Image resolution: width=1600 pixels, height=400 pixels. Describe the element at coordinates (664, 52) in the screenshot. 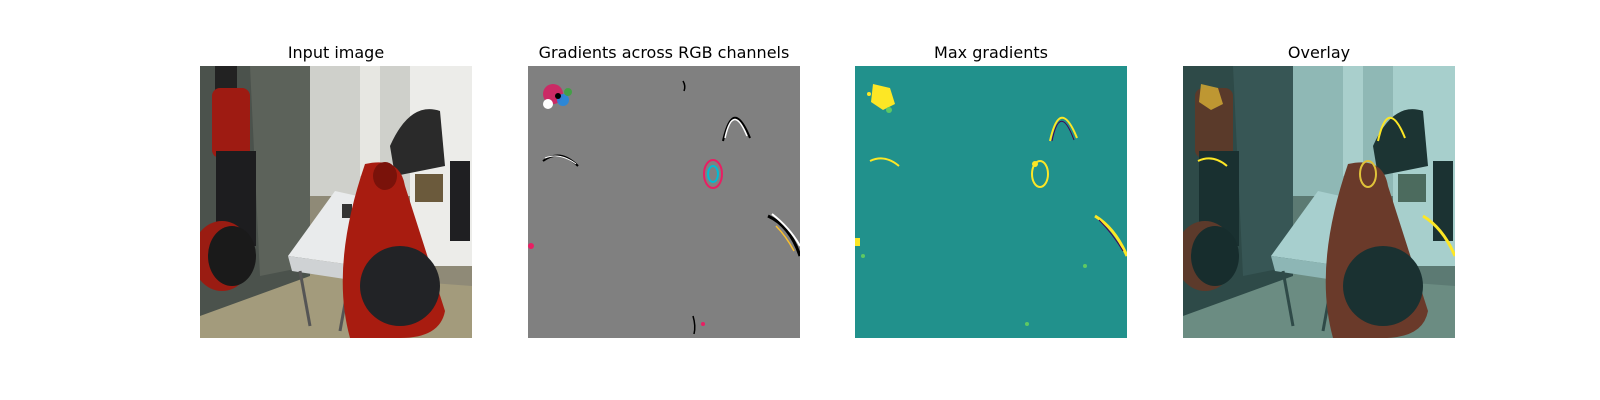

I see `panel-title-gradients-rgb: Gradients across RGB channels` at that location.